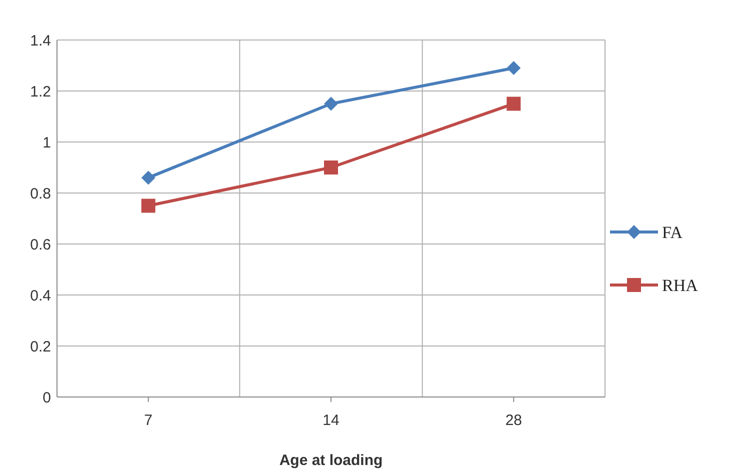 The height and width of the screenshot is (475, 732). I want to click on y-tick-label: 0.6, so click(40, 245).